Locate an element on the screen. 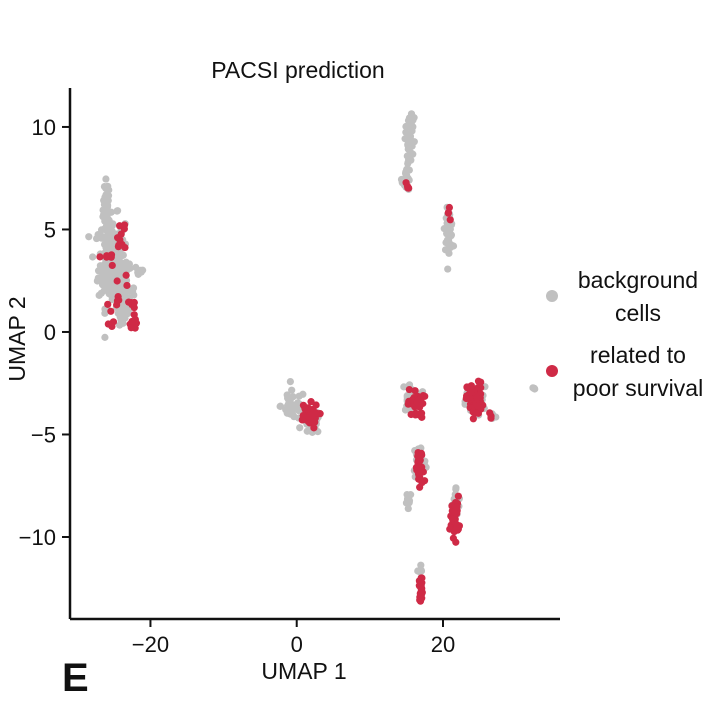 This screenshot has height=701, width=725. x-axis-title: UMAP 1 is located at coordinates (303, 671).